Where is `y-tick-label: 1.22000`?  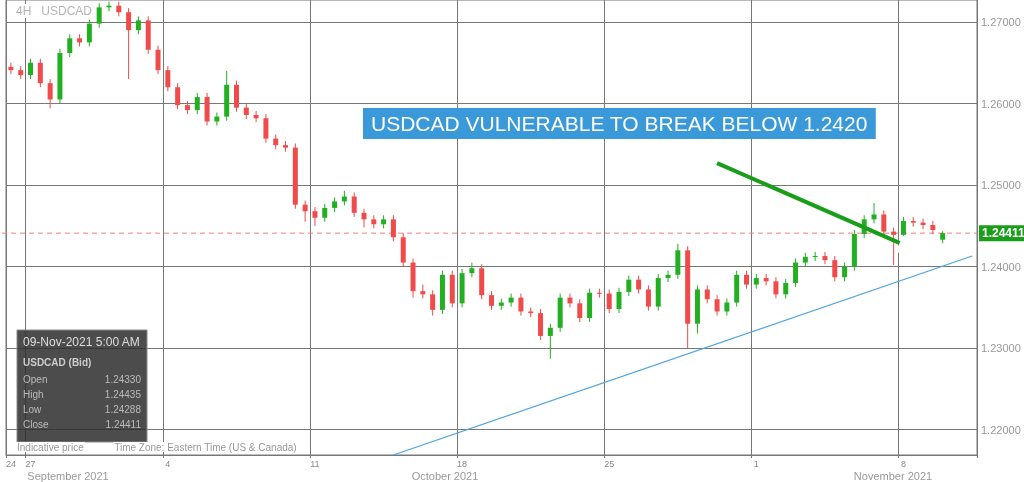 y-tick-label: 1.22000 is located at coordinates (1001, 429).